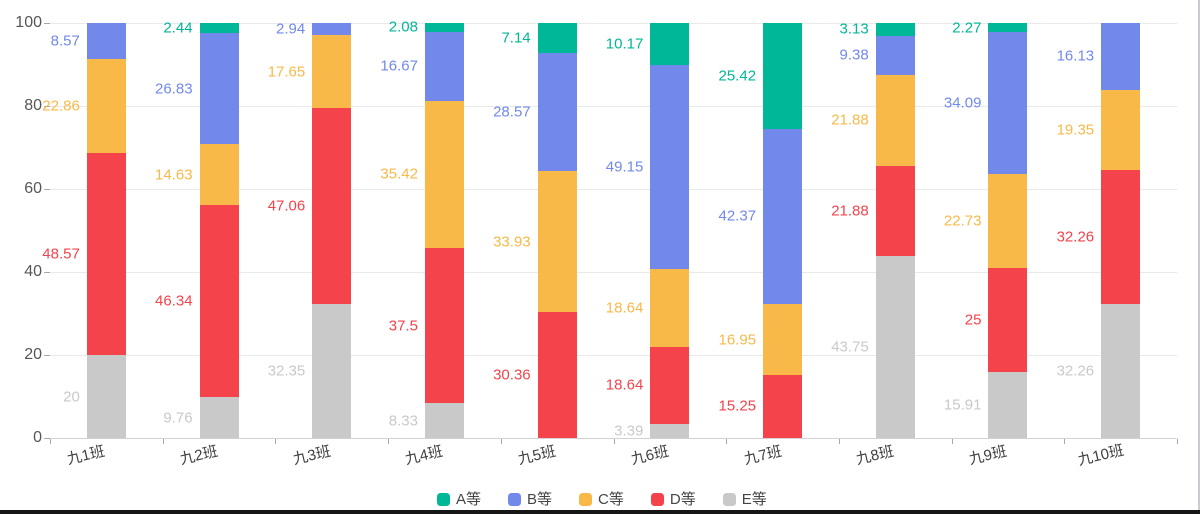 This screenshot has width=1200, height=514. I want to click on legend-item-E等: E等, so click(744, 499).